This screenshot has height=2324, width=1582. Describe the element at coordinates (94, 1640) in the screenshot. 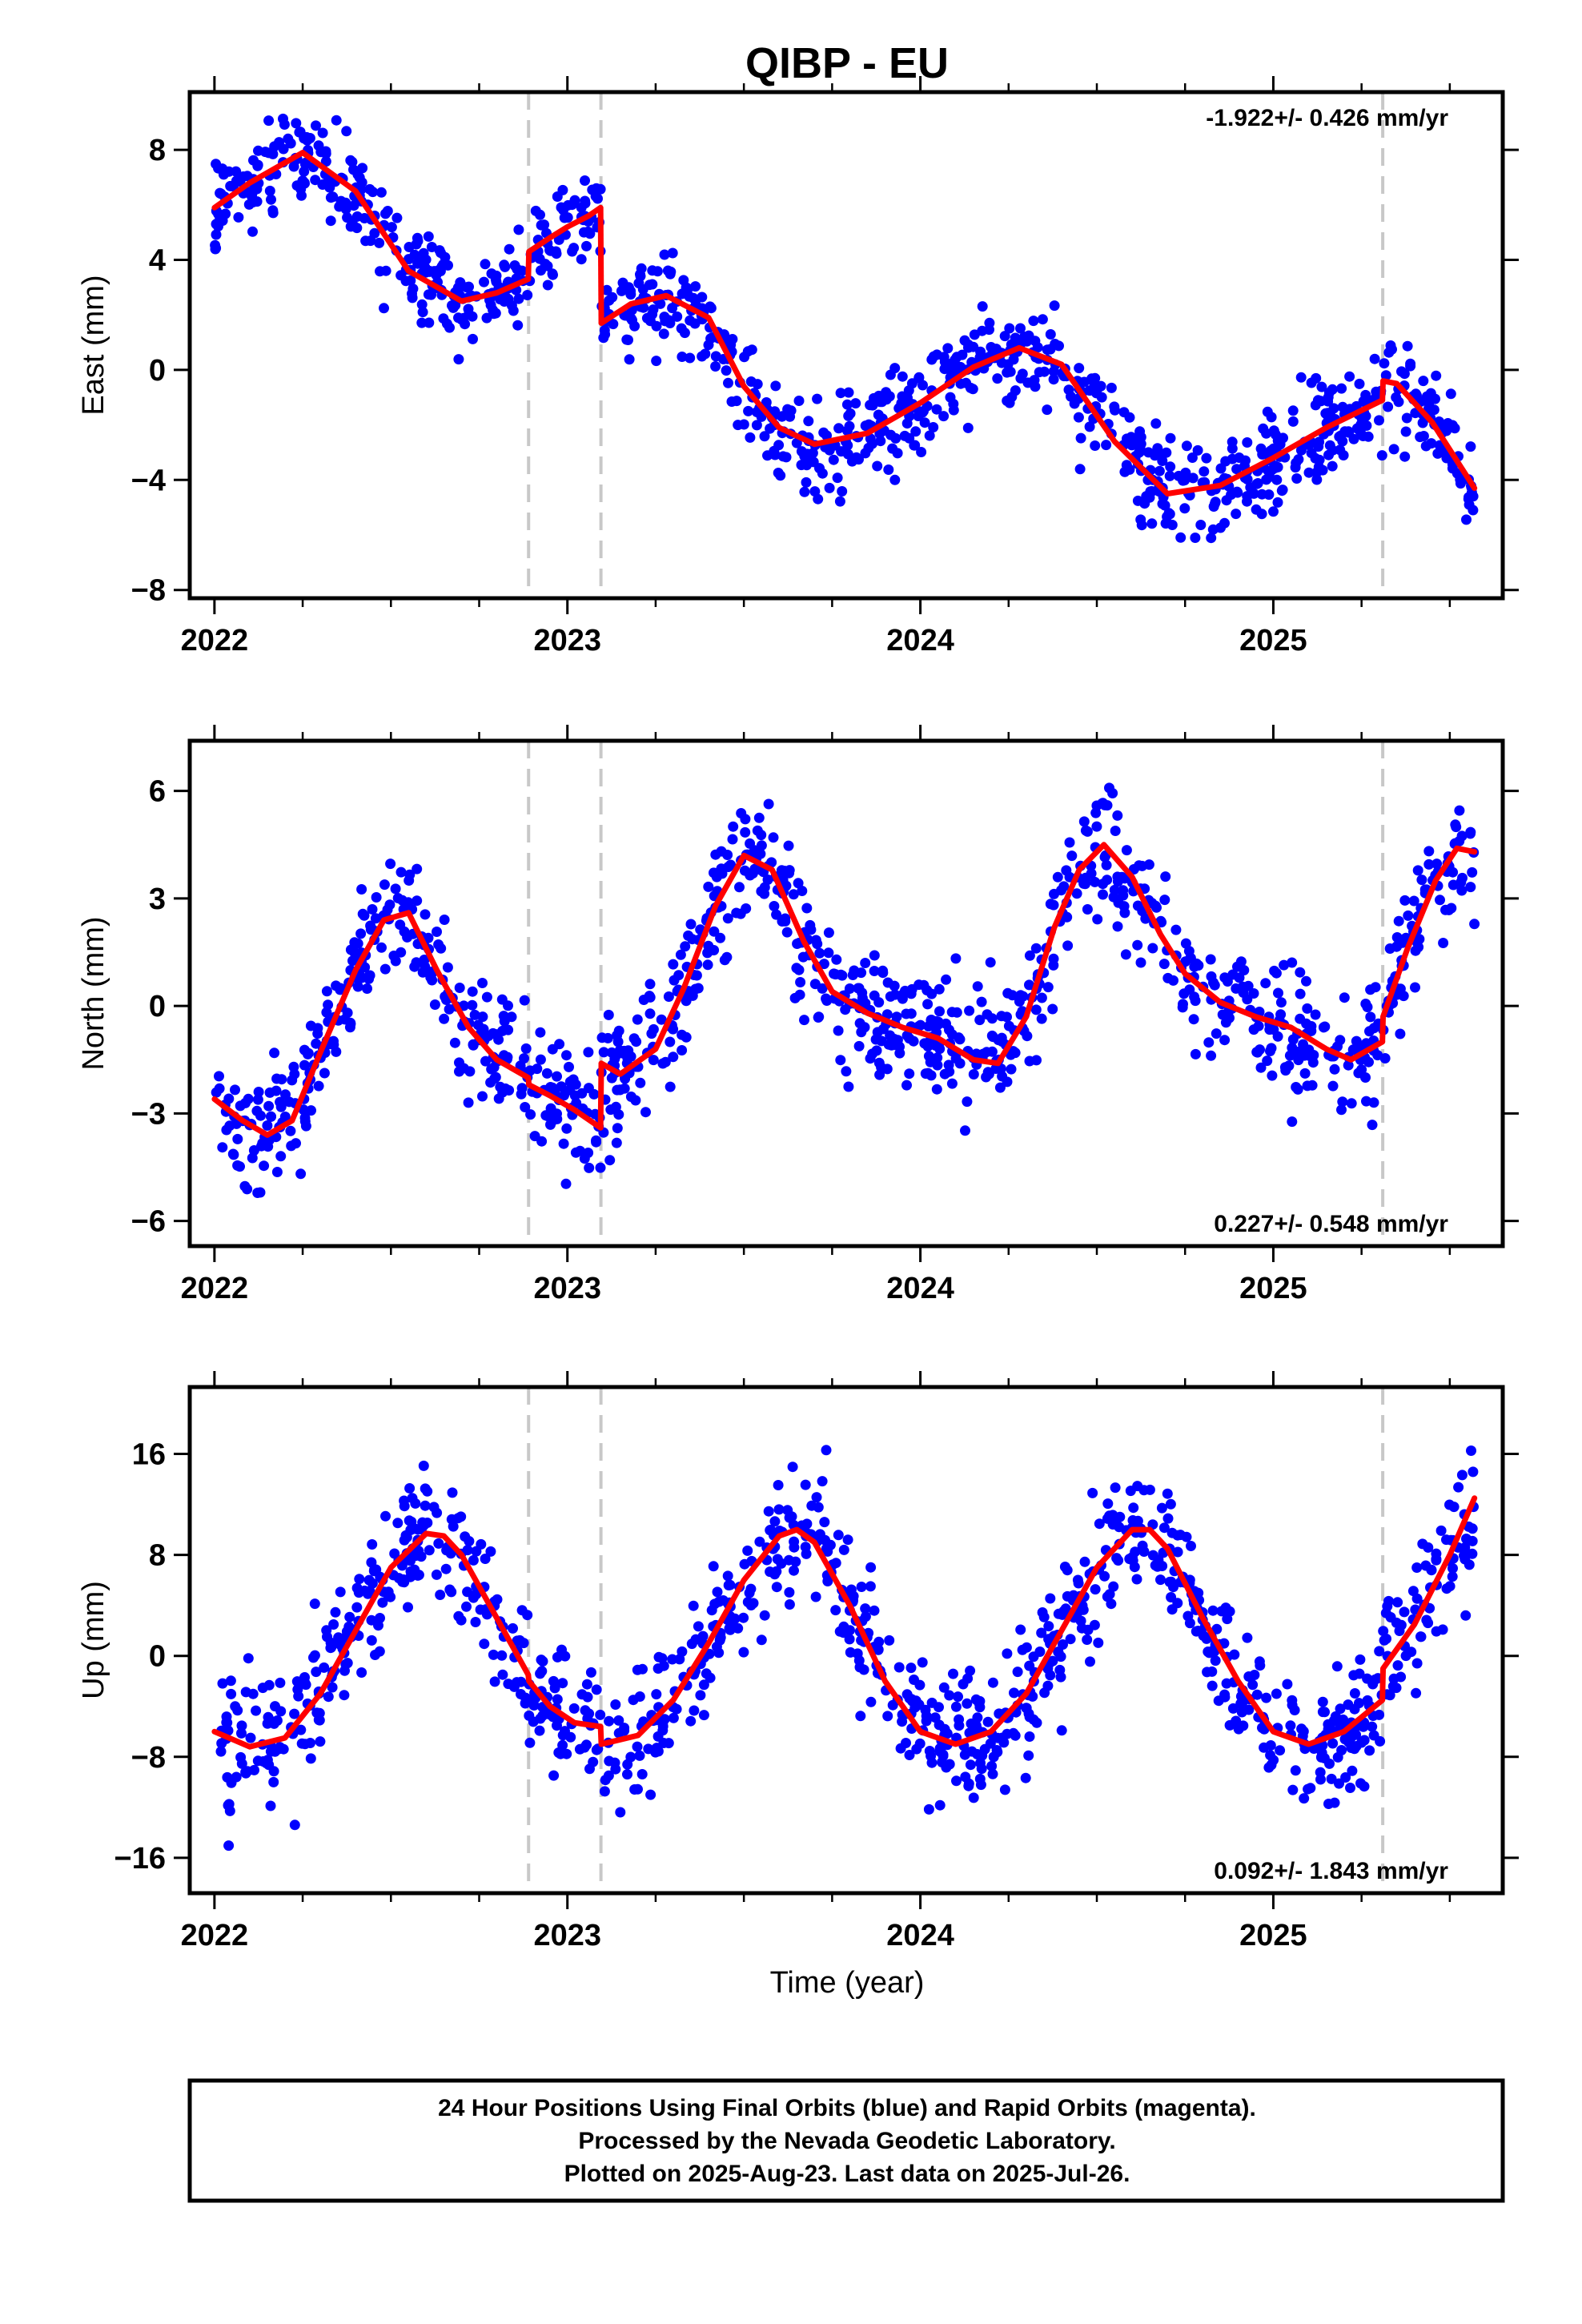

I see `up-y-axis-label: Up (mm)` at that location.